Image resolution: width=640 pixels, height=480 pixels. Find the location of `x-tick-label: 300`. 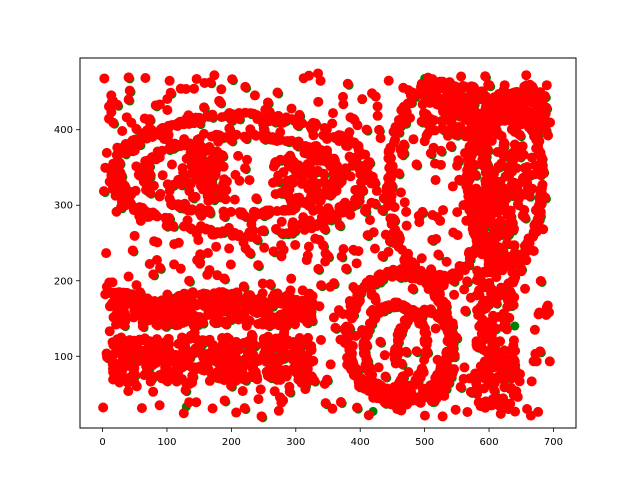

x-tick-label: 300 is located at coordinates (295, 442).